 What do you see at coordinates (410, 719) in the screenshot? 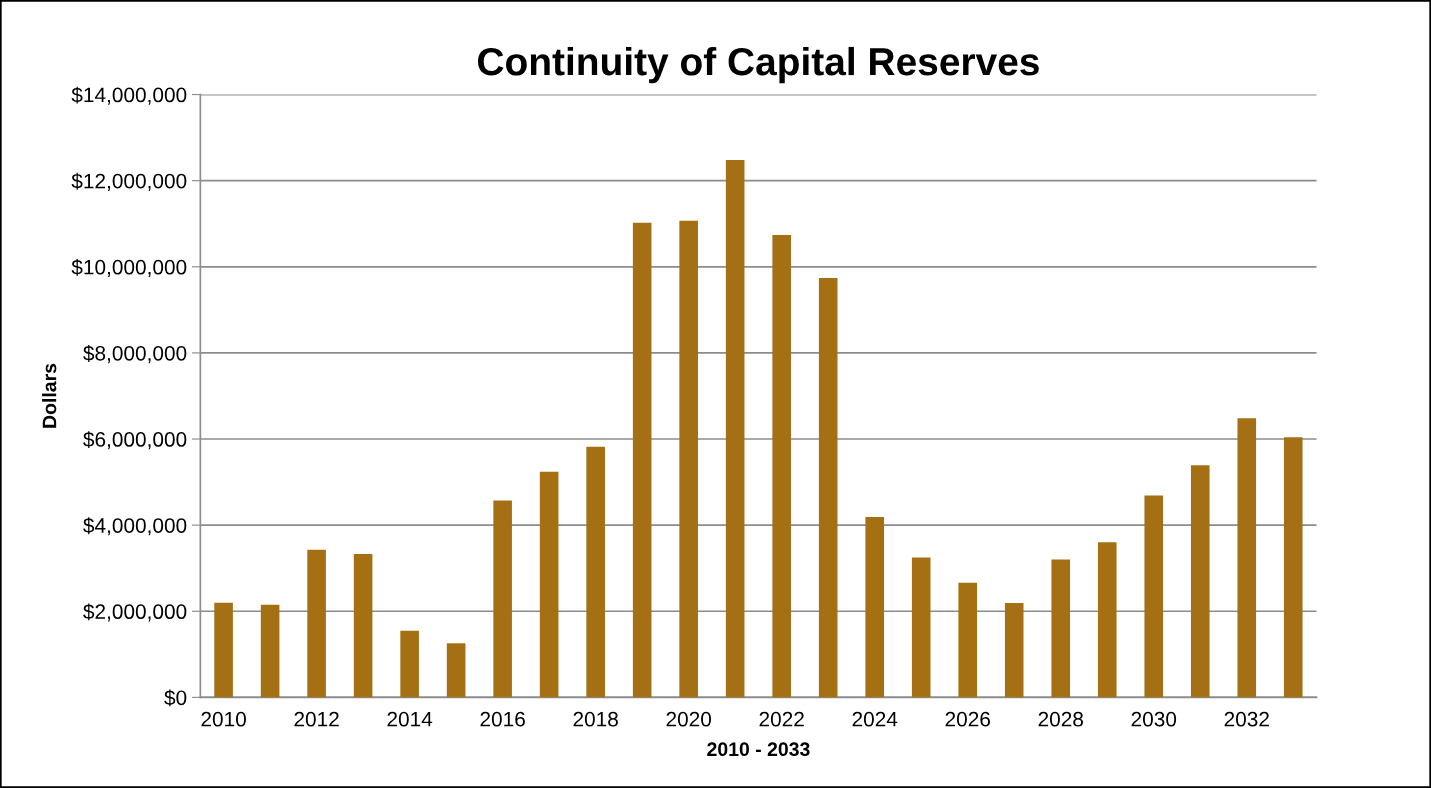
I see `x-tick-label: 2014` at bounding box center [410, 719].